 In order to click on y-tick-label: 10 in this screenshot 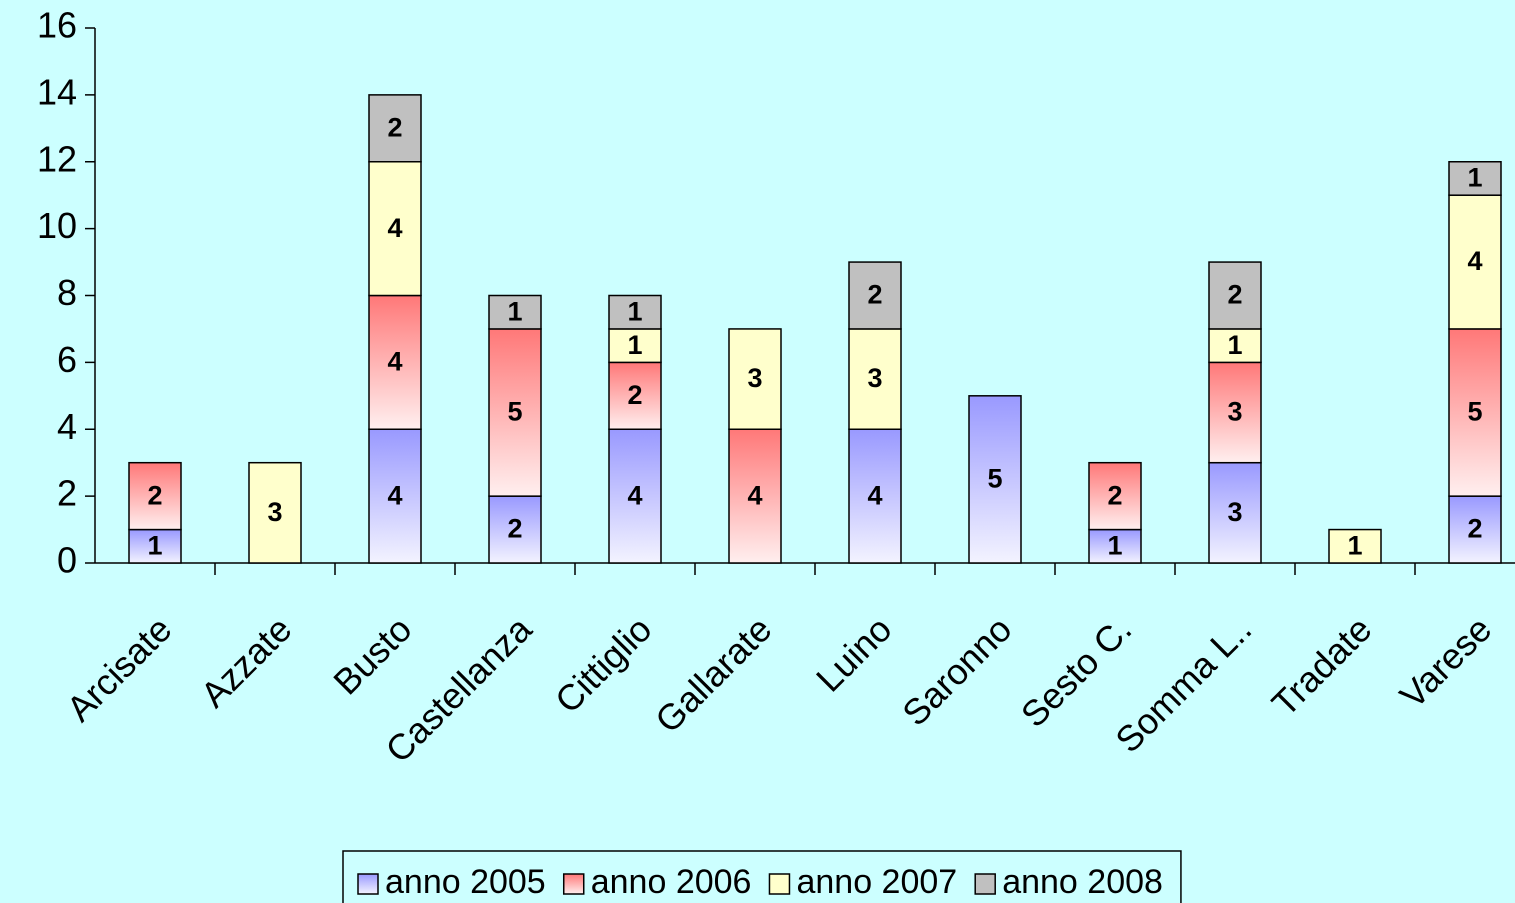, I will do `click(57, 225)`.